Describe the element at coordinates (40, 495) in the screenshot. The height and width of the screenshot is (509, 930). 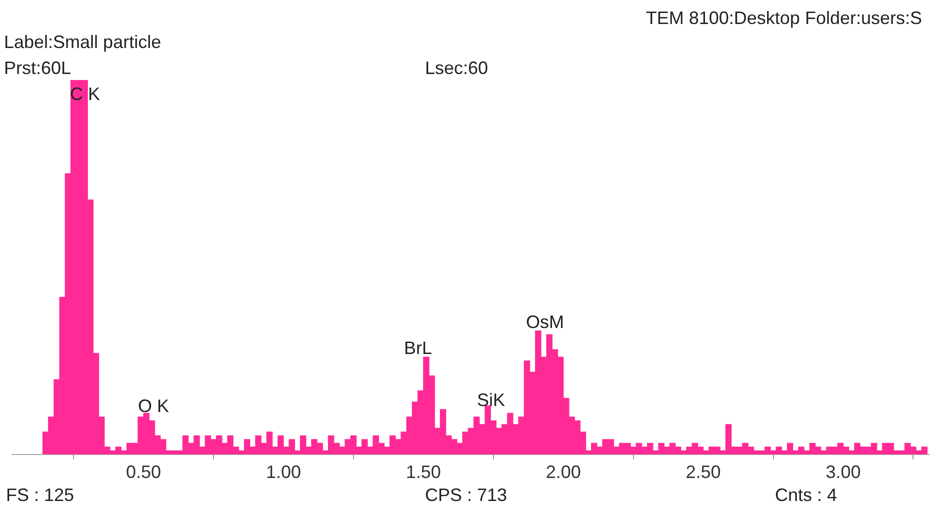
I see `text: FS : 125` at that location.